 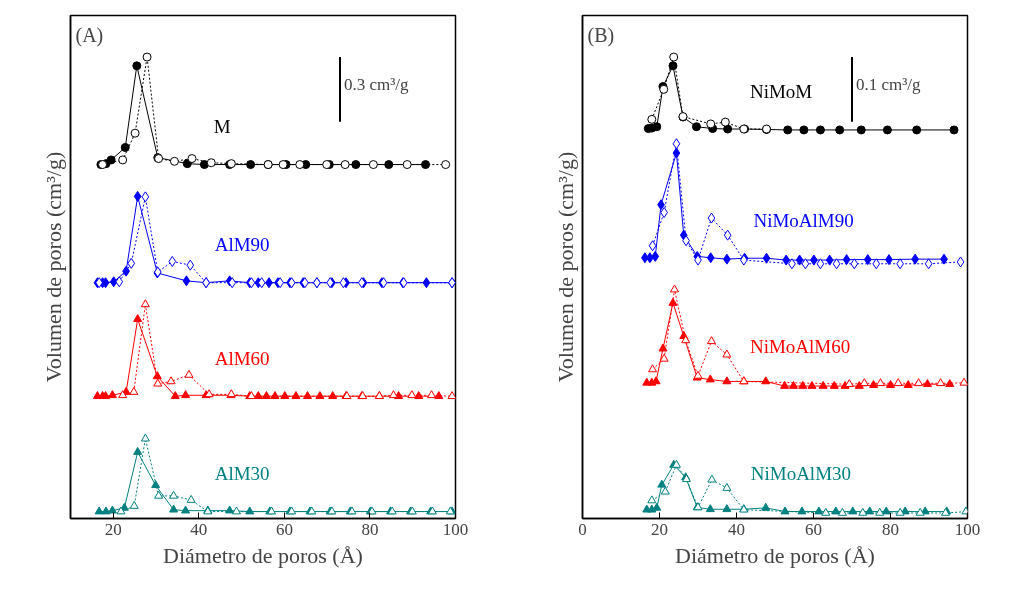 What do you see at coordinates (242, 358) in the screenshot?
I see `series-label: AlM60` at bounding box center [242, 358].